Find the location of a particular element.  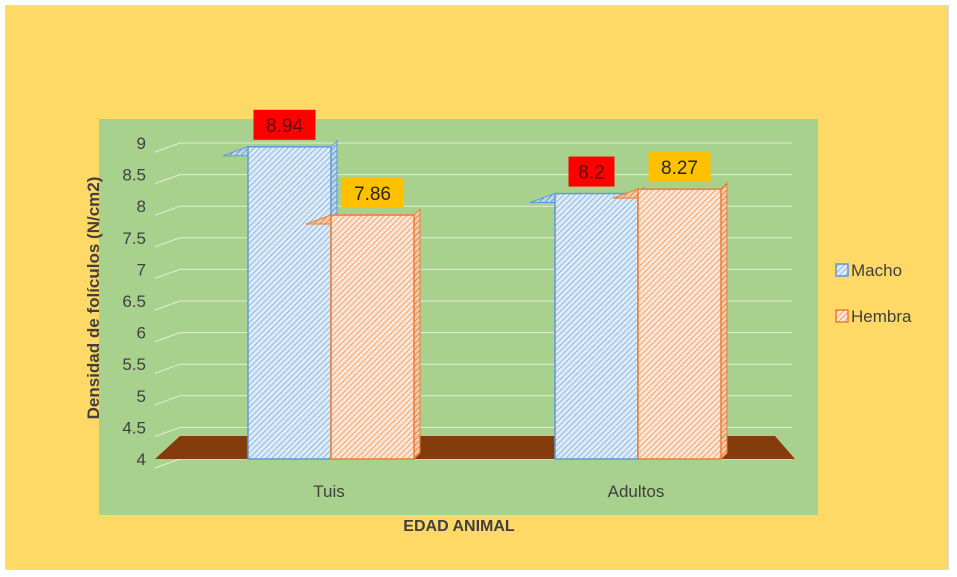

y-tick-label: 6 is located at coordinates (141, 333).